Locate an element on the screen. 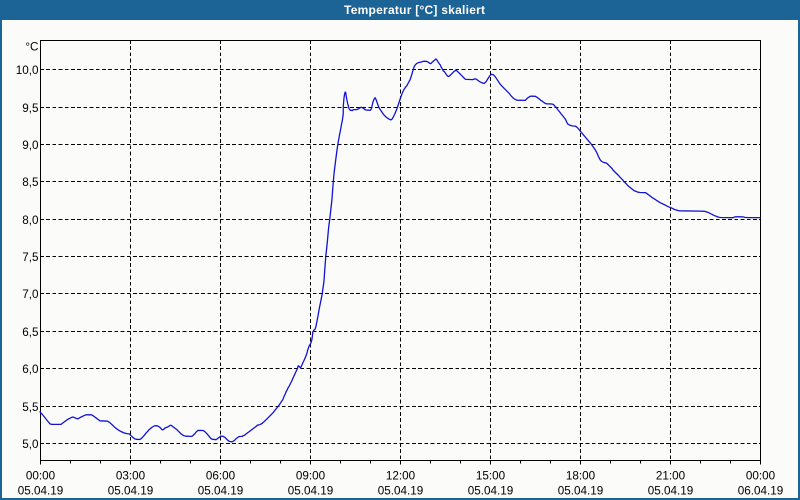  svg-text: 21:00 is located at coordinates (671, 476).